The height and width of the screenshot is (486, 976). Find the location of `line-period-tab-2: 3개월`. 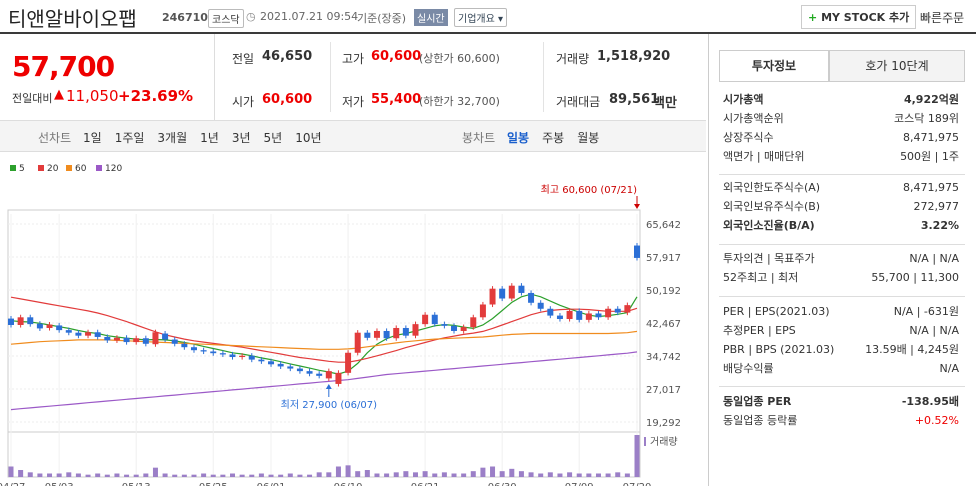

line-period-tab-2: 3개월 is located at coordinates (172, 138).